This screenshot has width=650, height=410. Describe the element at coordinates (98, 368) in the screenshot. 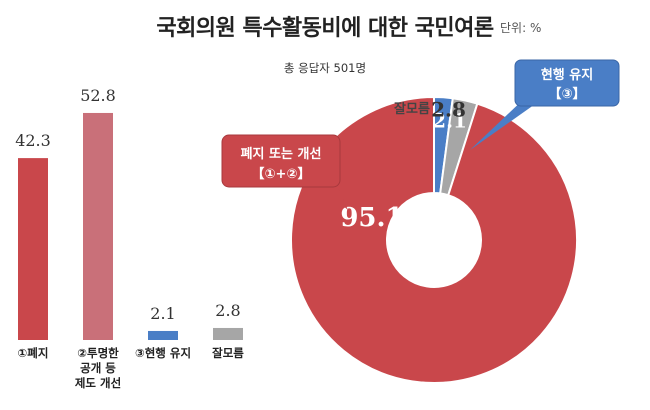

I see `bar-category-label-2: 공개 등` at that location.